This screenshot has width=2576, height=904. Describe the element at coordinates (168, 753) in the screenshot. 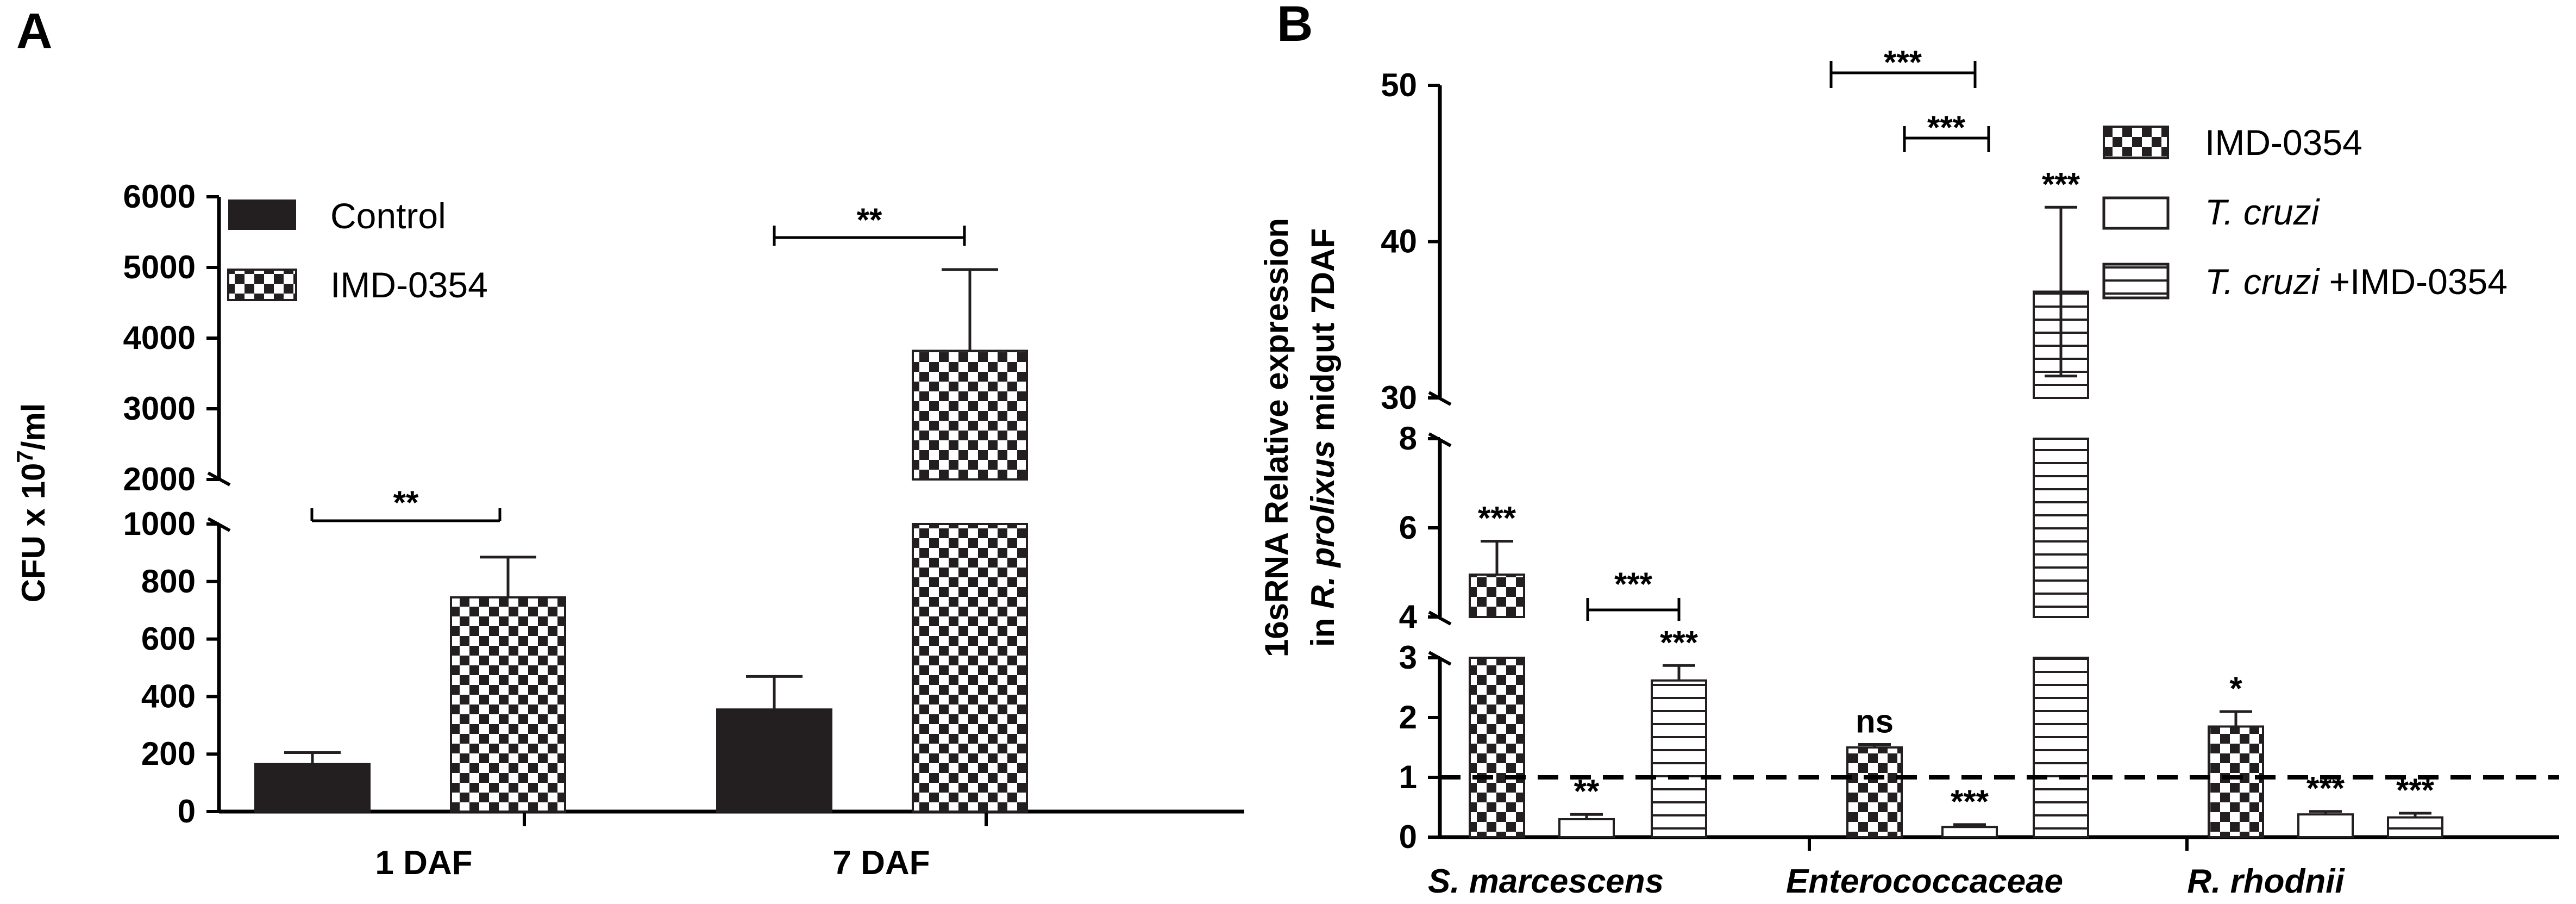

I see `y-tick-label: 200` at that location.